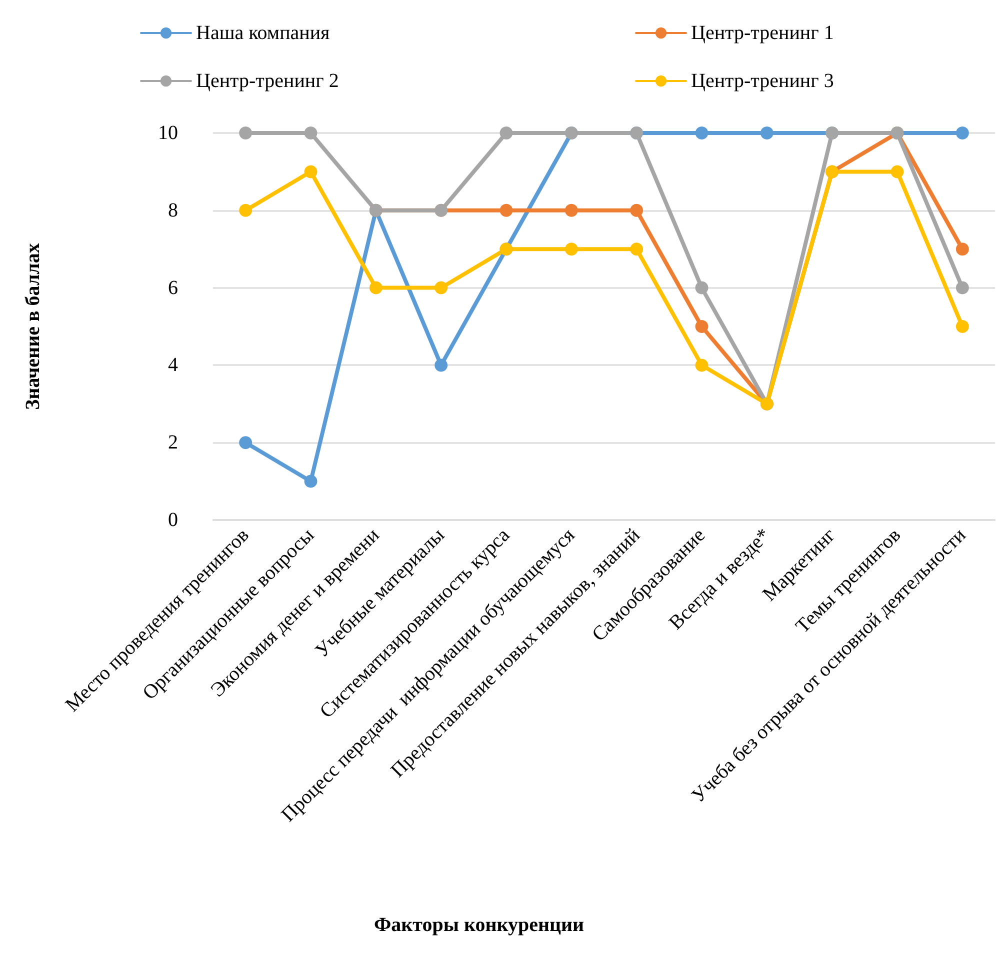 This screenshot has height=958, width=1000. Describe the element at coordinates (762, 33) in the screenshot. I see `legend-label: Центр-тренинг 1` at that location.